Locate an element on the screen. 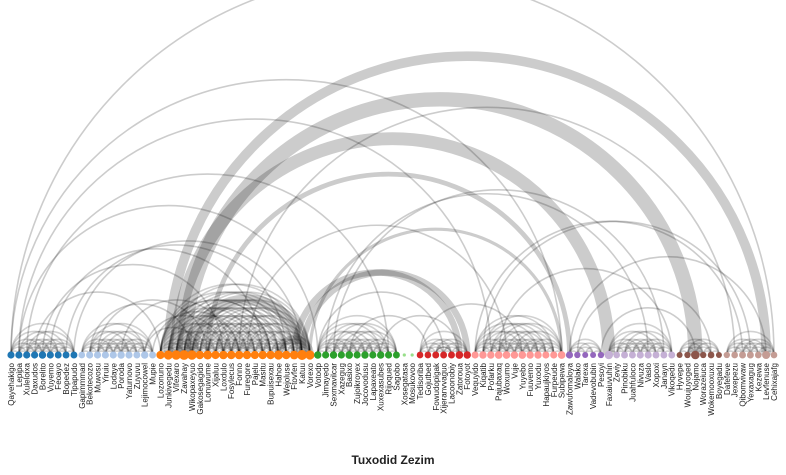  link-arc is located at coordinates (656, 347).